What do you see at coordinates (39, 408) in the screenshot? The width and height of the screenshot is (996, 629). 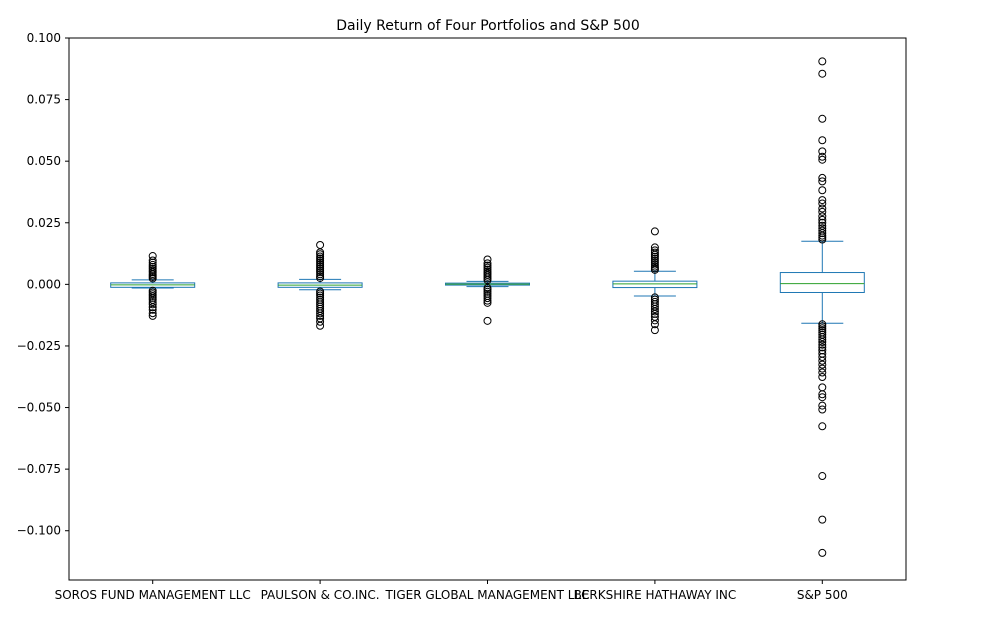 I see `y-tick-label: −0.050` at bounding box center [39, 408].